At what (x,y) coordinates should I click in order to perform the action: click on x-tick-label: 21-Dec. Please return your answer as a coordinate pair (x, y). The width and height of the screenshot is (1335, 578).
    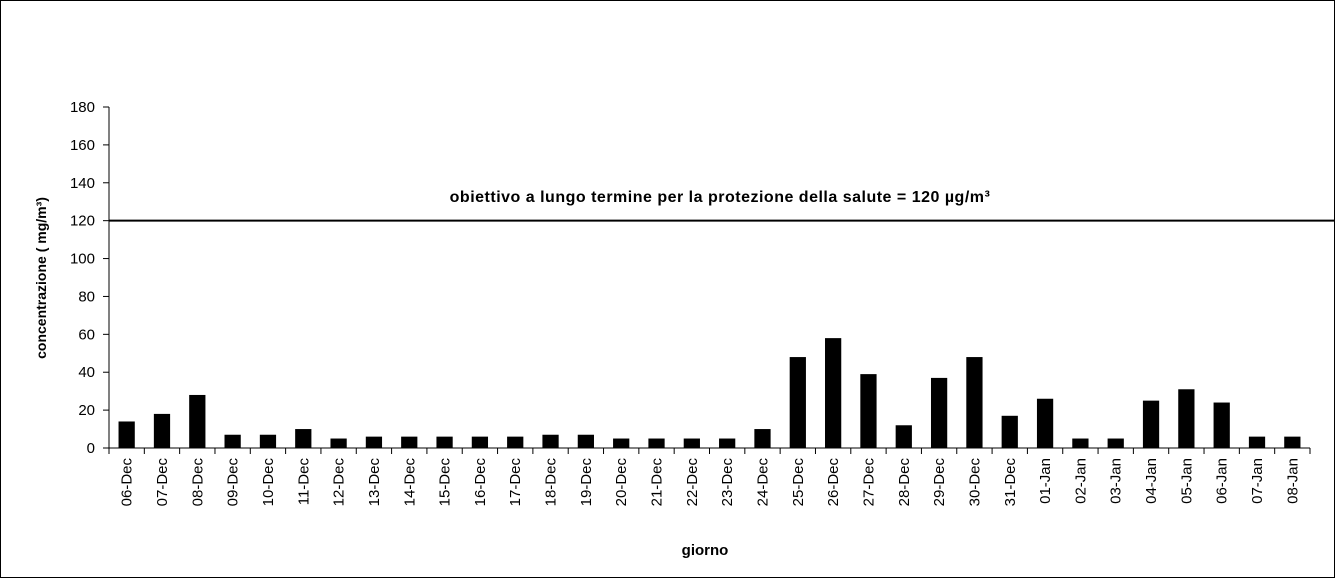
    Looking at the image, I should click on (657, 482).